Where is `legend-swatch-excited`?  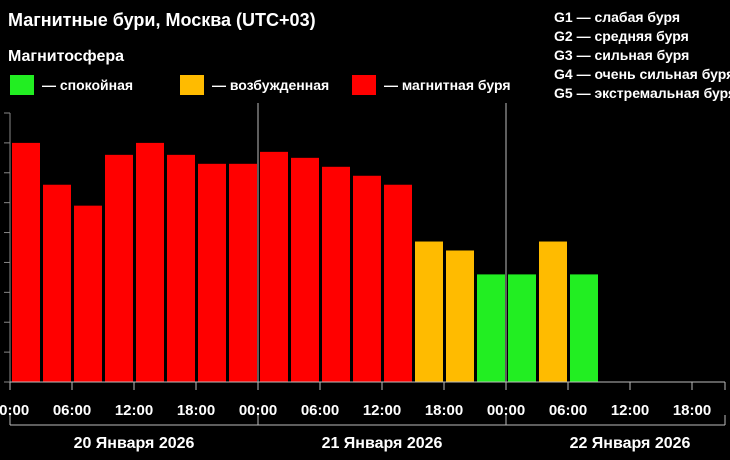 legend-swatch-excited is located at coordinates (192, 85).